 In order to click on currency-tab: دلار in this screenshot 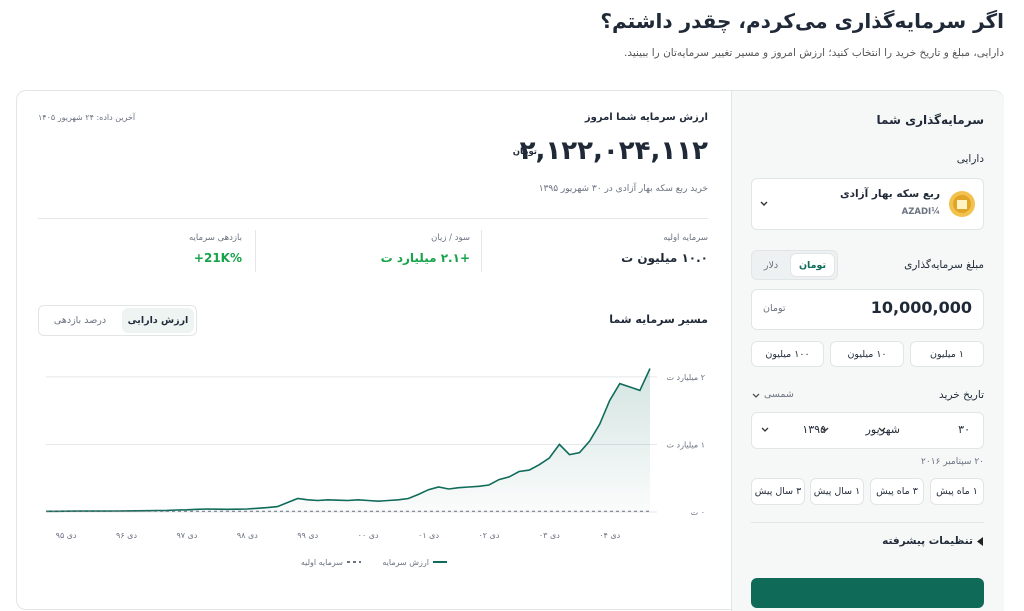, I will do `click(771, 265)`.